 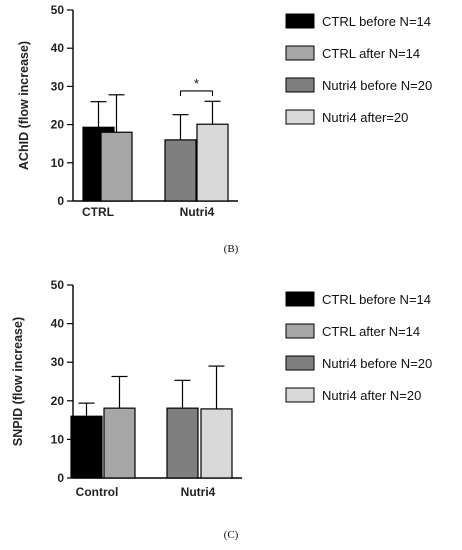 What do you see at coordinates (371, 395) in the screenshot?
I see `legend-label: Nutri4 after N=20` at bounding box center [371, 395].